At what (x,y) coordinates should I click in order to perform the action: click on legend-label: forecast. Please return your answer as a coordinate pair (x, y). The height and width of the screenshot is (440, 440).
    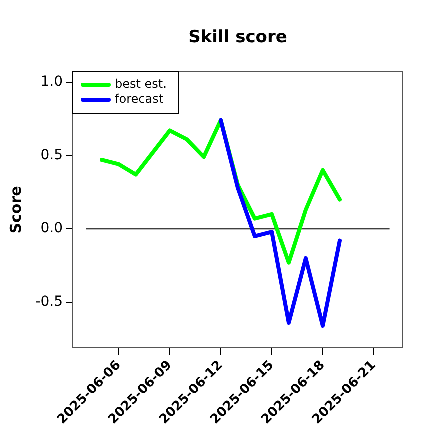
    Looking at the image, I should click on (139, 99).